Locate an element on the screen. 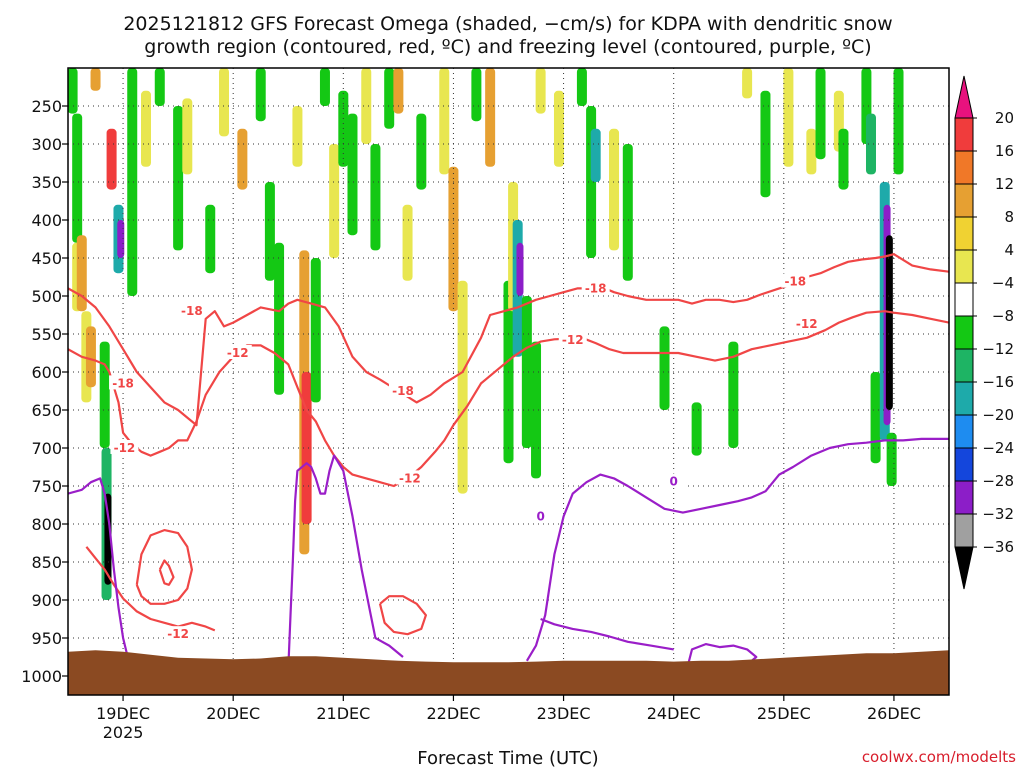 This screenshot has width=1024, height=768. colorbar-tick-label: 20 is located at coordinates (1004, 118).